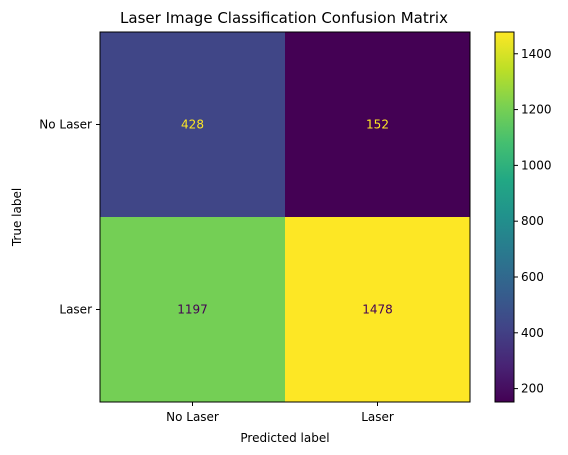 This screenshot has height=455, width=568. I want to click on colorbar-ticks: 200 400 600 800 1000 1200 1400, so click(533, 221).